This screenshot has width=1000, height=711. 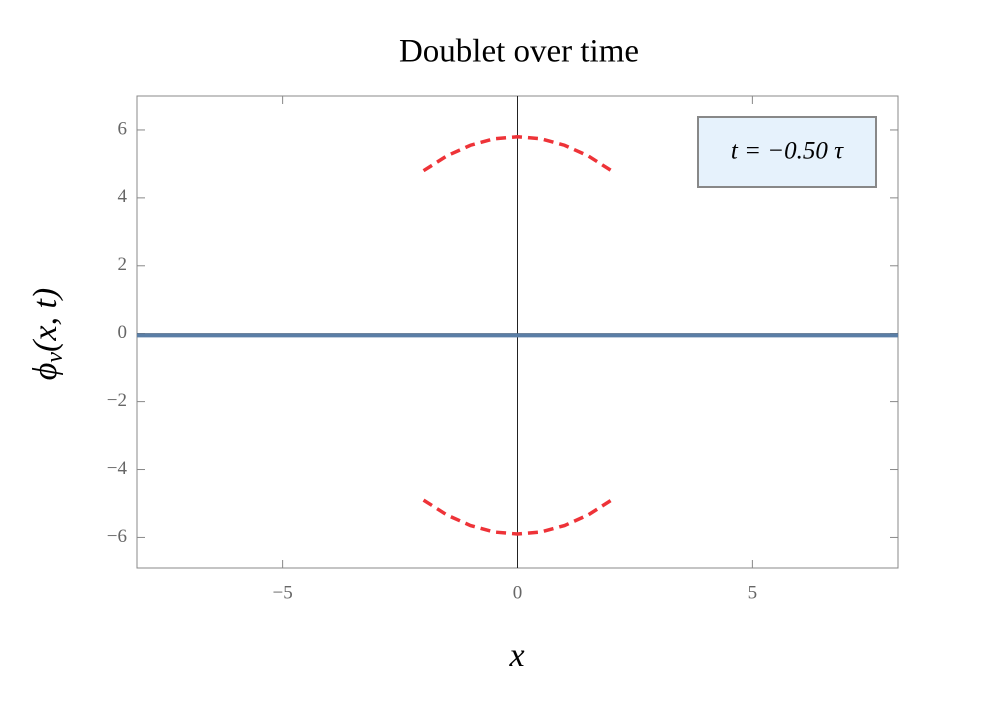 What do you see at coordinates (123, 196) in the screenshot?
I see `y-tick-label: 4` at bounding box center [123, 196].